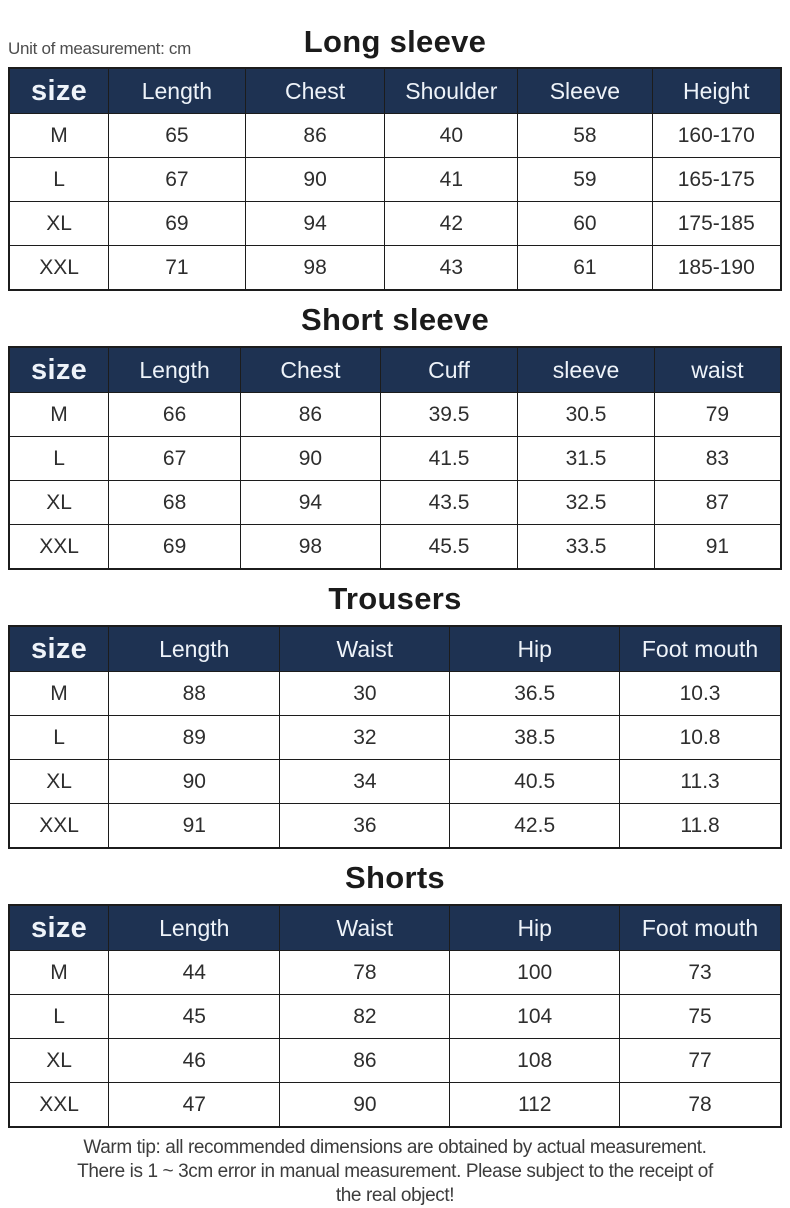 This screenshot has height=1208, width=790. What do you see at coordinates (716, 179) in the screenshot?
I see `table-cell: 165-175` at bounding box center [716, 179].